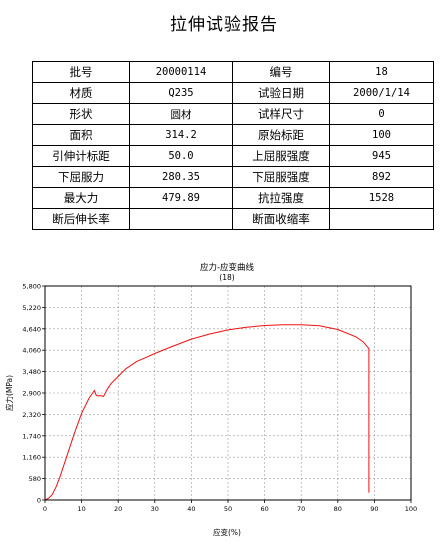 The image size is (448, 543). What do you see at coordinates (81, 72) in the screenshot?
I see `field-label: 批号` at bounding box center [81, 72].